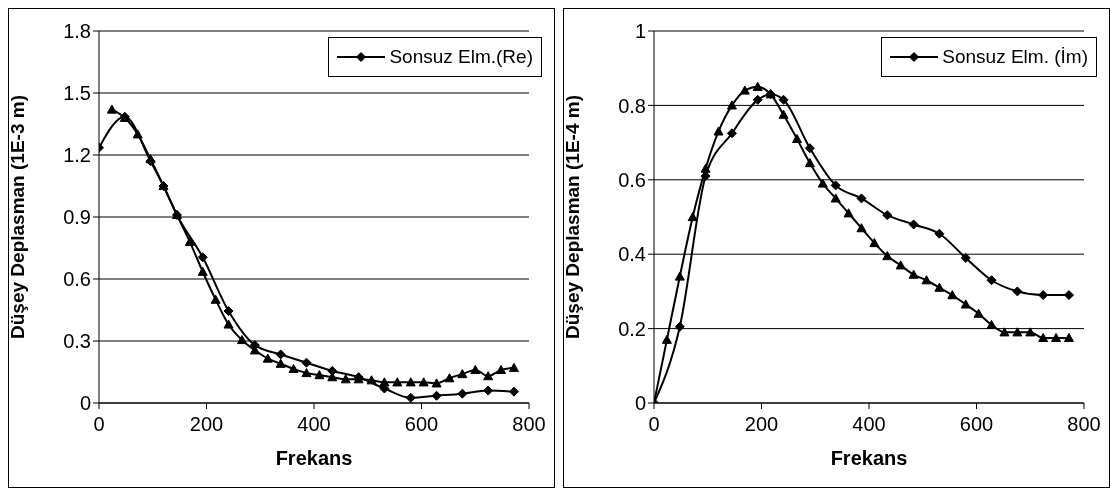 This screenshot has width=1118, height=496. What do you see at coordinates (632, 328) in the screenshot?
I see `y-tick-label: 0.2` at bounding box center [632, 328].